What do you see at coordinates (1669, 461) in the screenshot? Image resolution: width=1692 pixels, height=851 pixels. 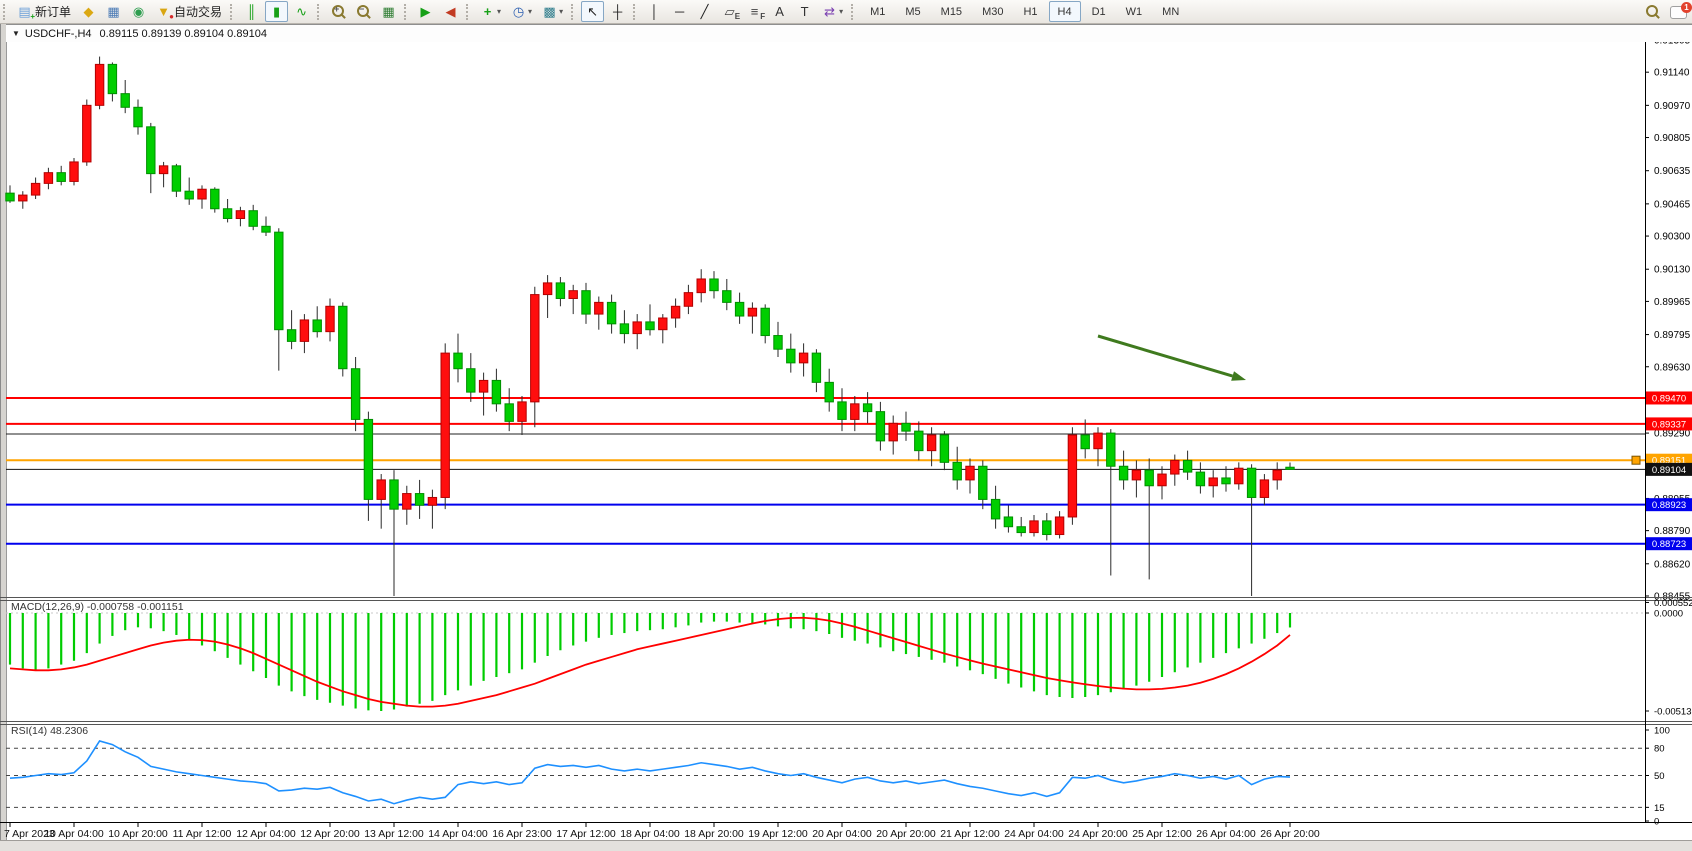 I see `hline-price-label-text: 0.89151` at bounding box center [1669, 461].